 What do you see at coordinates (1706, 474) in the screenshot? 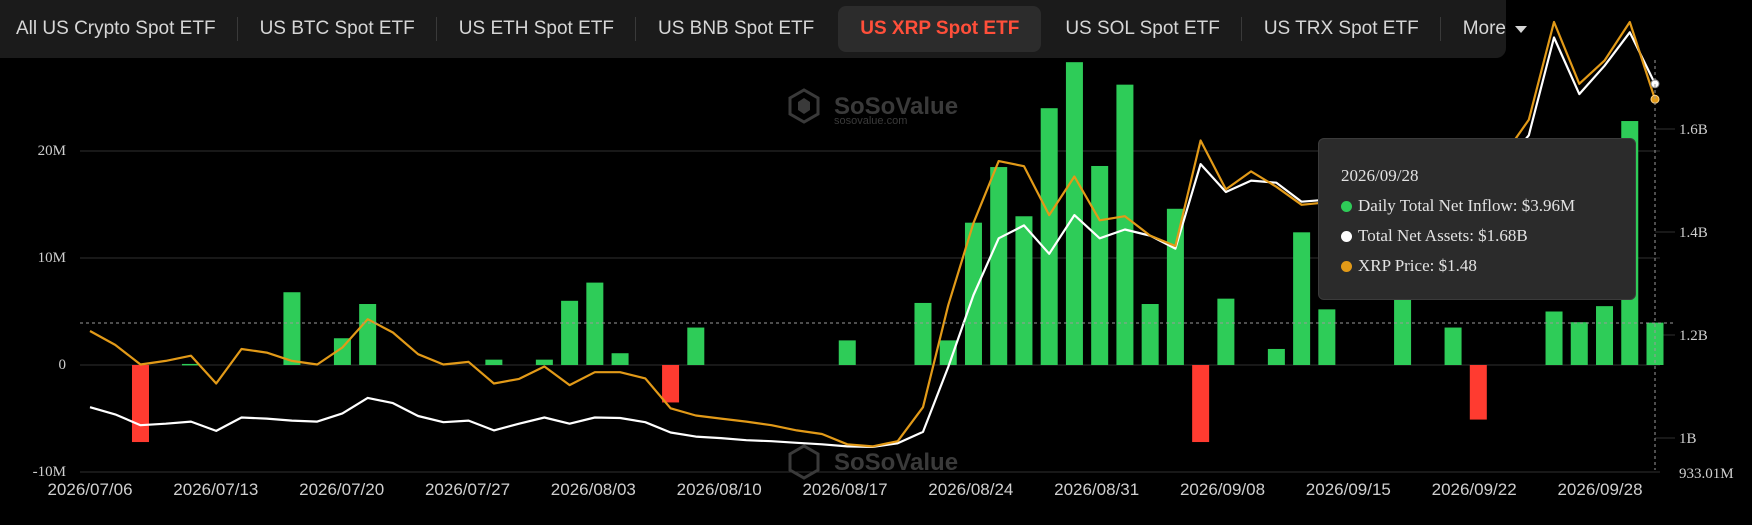
I see `right-tick-label: 933.01M` at bounding box center [1706, 474].